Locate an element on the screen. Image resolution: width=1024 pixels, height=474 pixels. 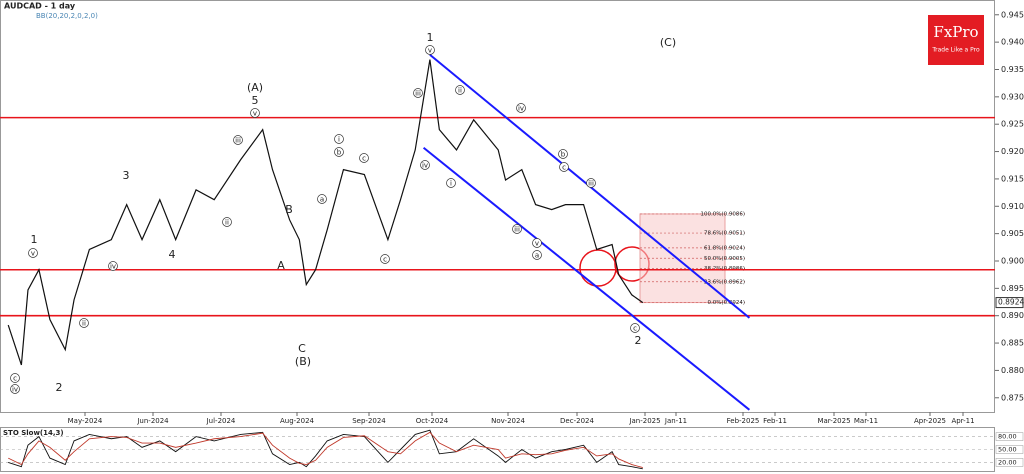
x-tick-label: Dec-2024 is located at coordinates (577, 421).